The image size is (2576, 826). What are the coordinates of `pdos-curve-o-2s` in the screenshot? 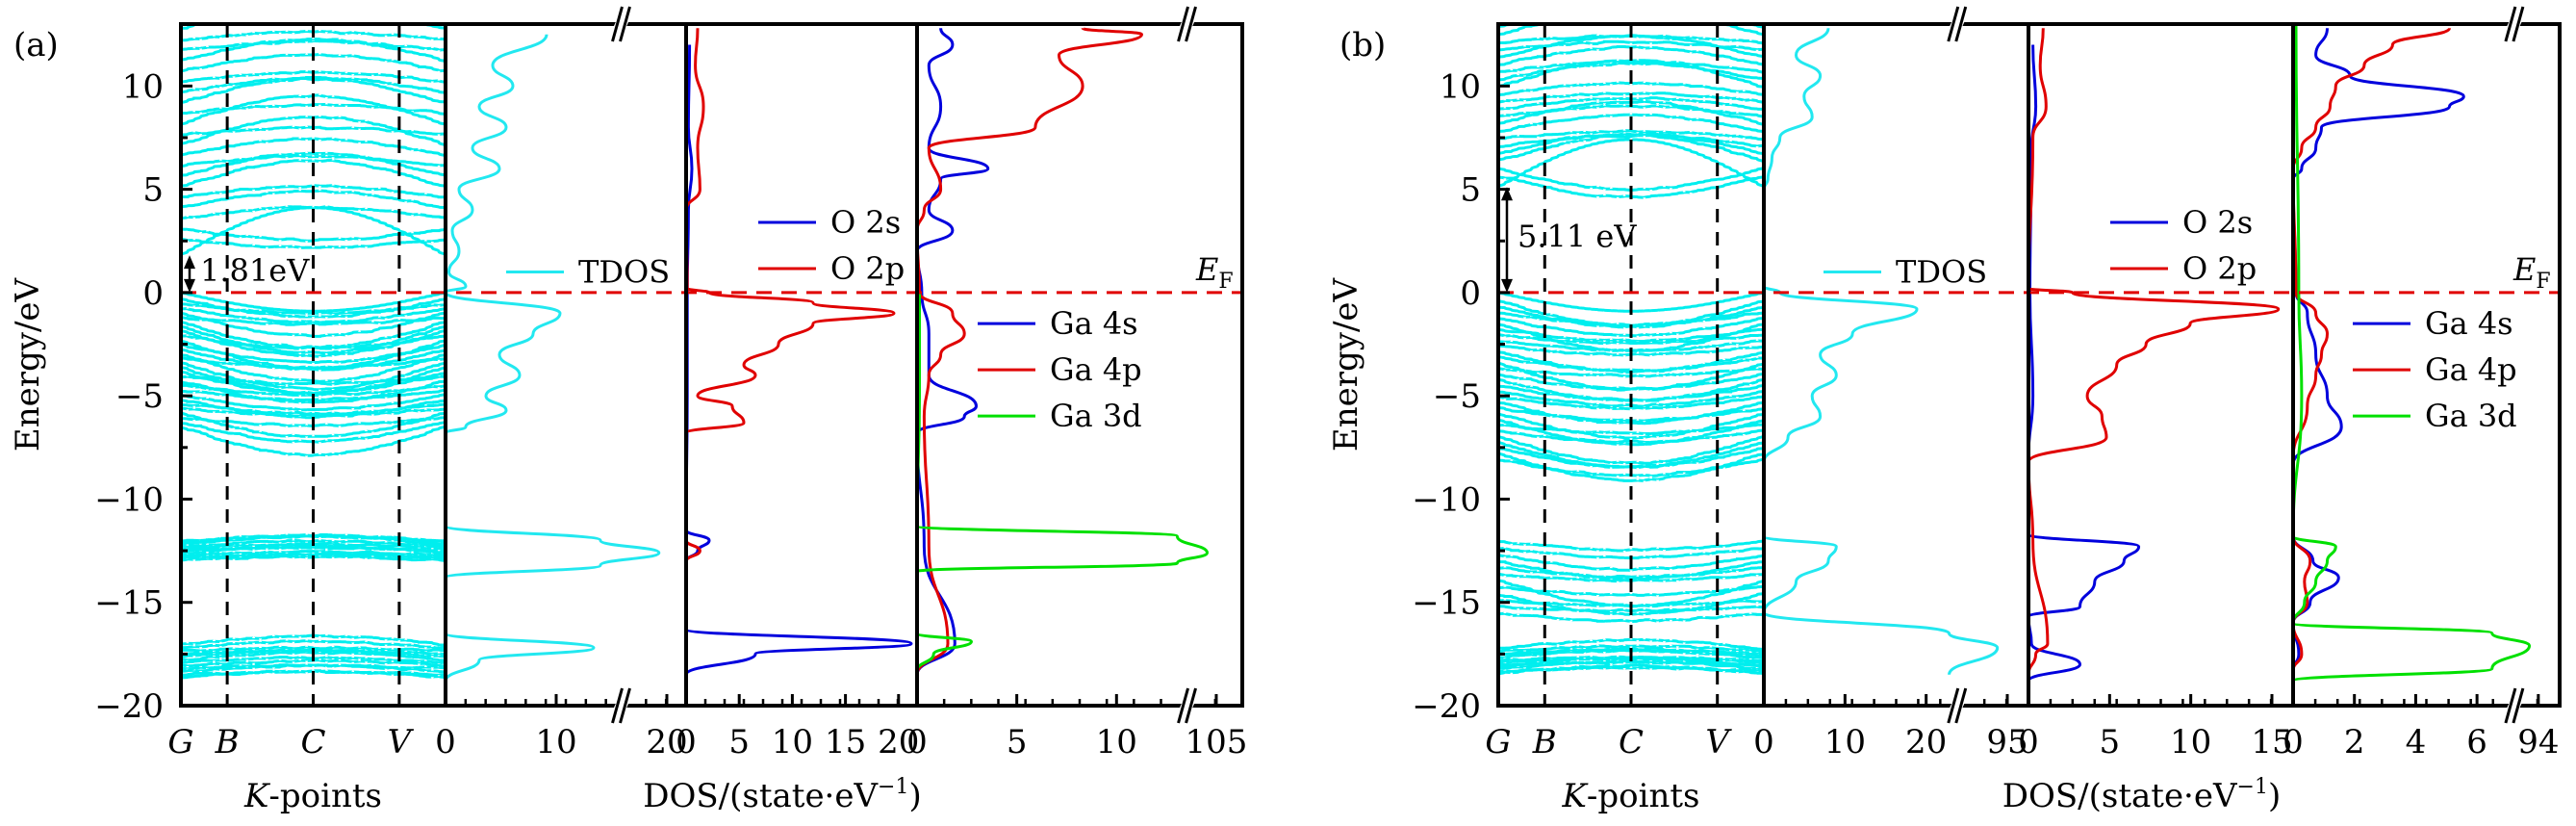 It's located at (2084, 363).